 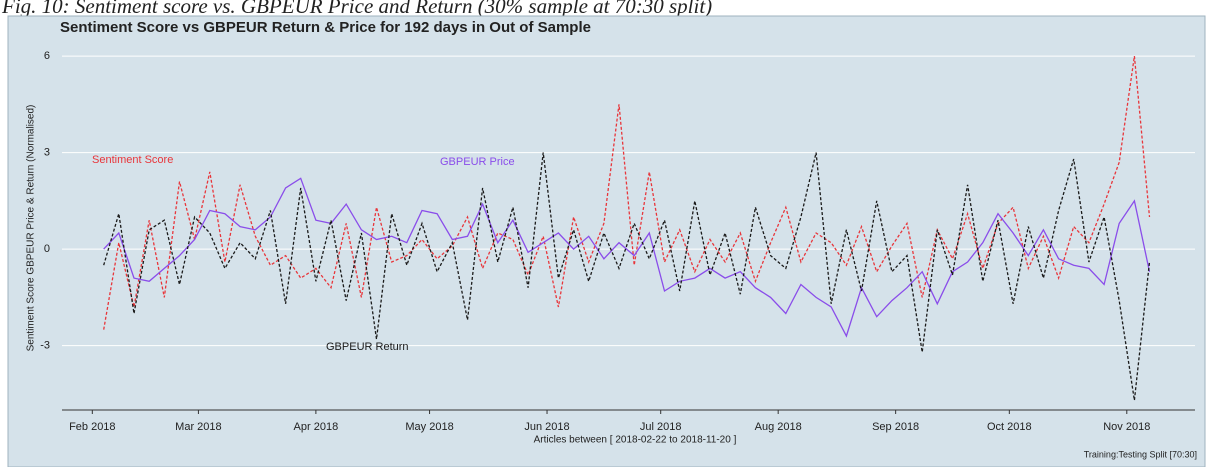 I want to click on x-tick-label: Feb 2018, so click(x=92, y=427).